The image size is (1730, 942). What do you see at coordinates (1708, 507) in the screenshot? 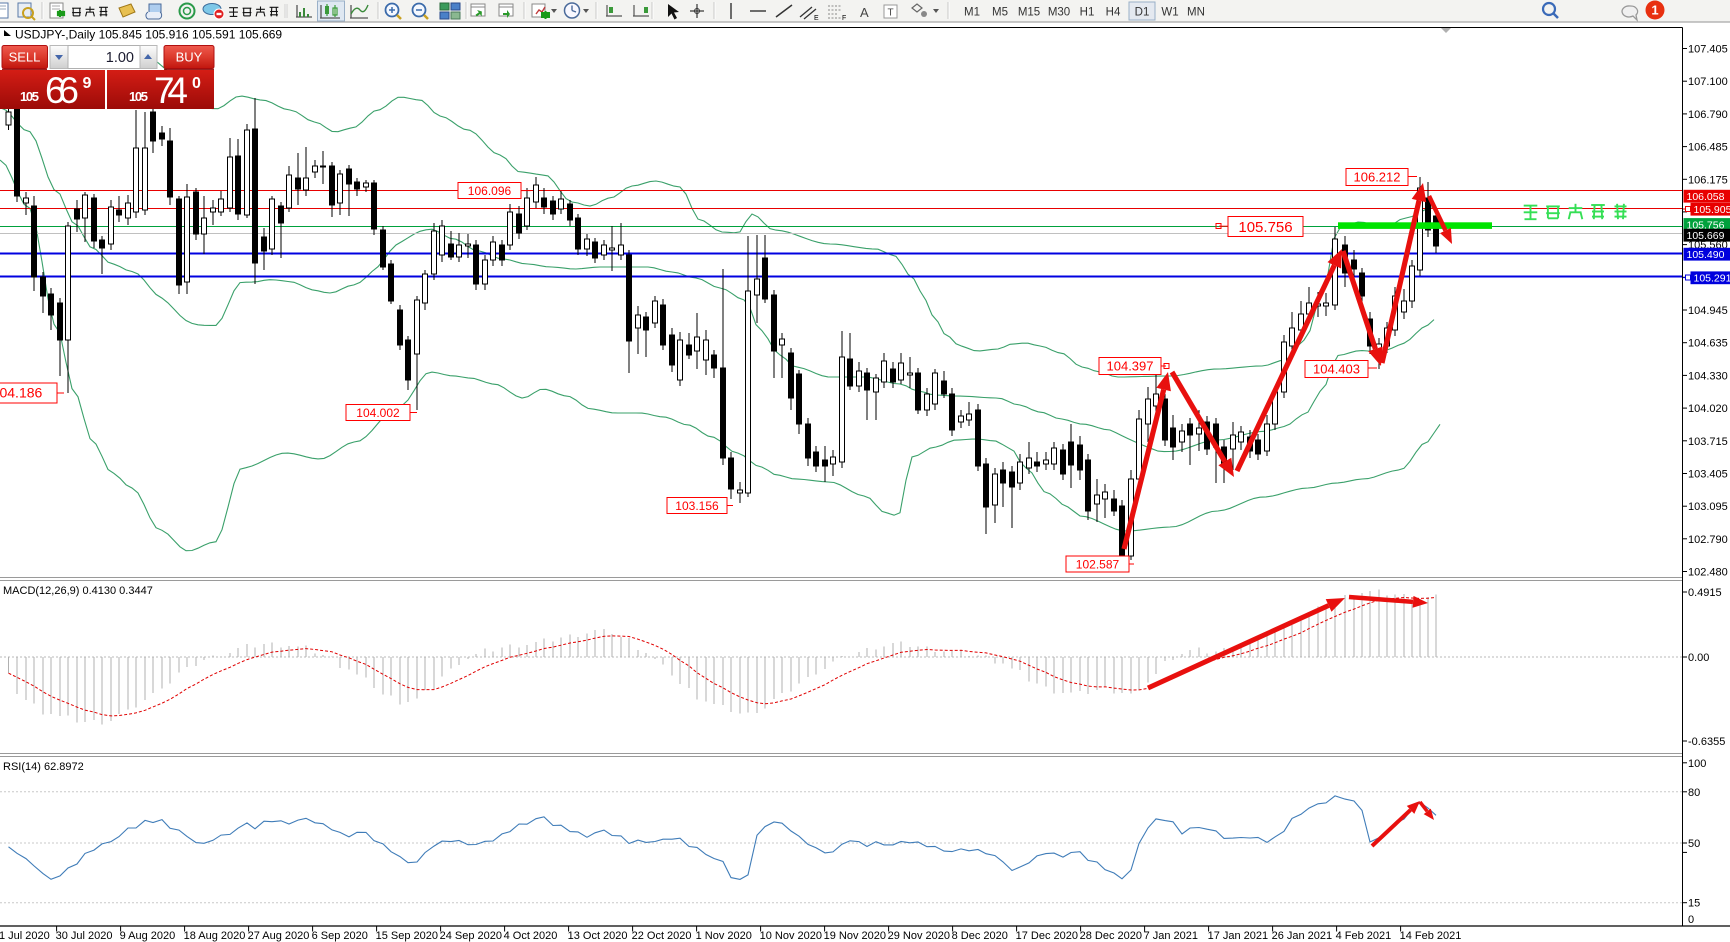
I see `svg-text: 103.095` at bounding box center [1708, 507].